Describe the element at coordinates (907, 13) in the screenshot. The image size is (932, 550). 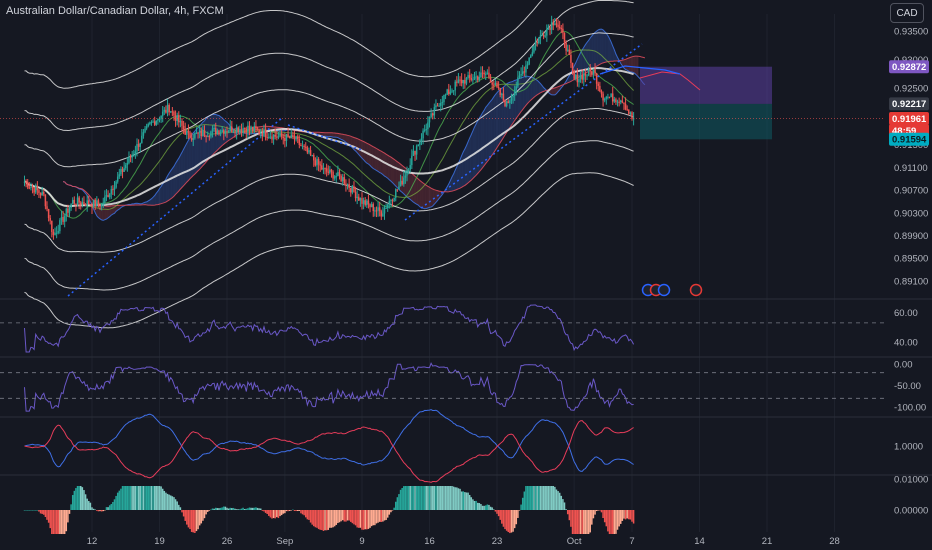
I see `currency-button: CAD` at that location.